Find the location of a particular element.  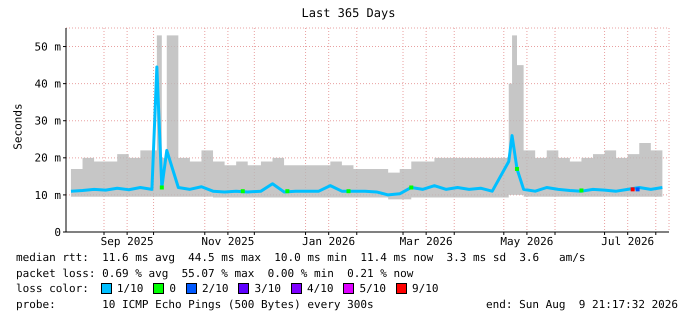

y-tick-label: 40 m is located at coordinates (48, 84).